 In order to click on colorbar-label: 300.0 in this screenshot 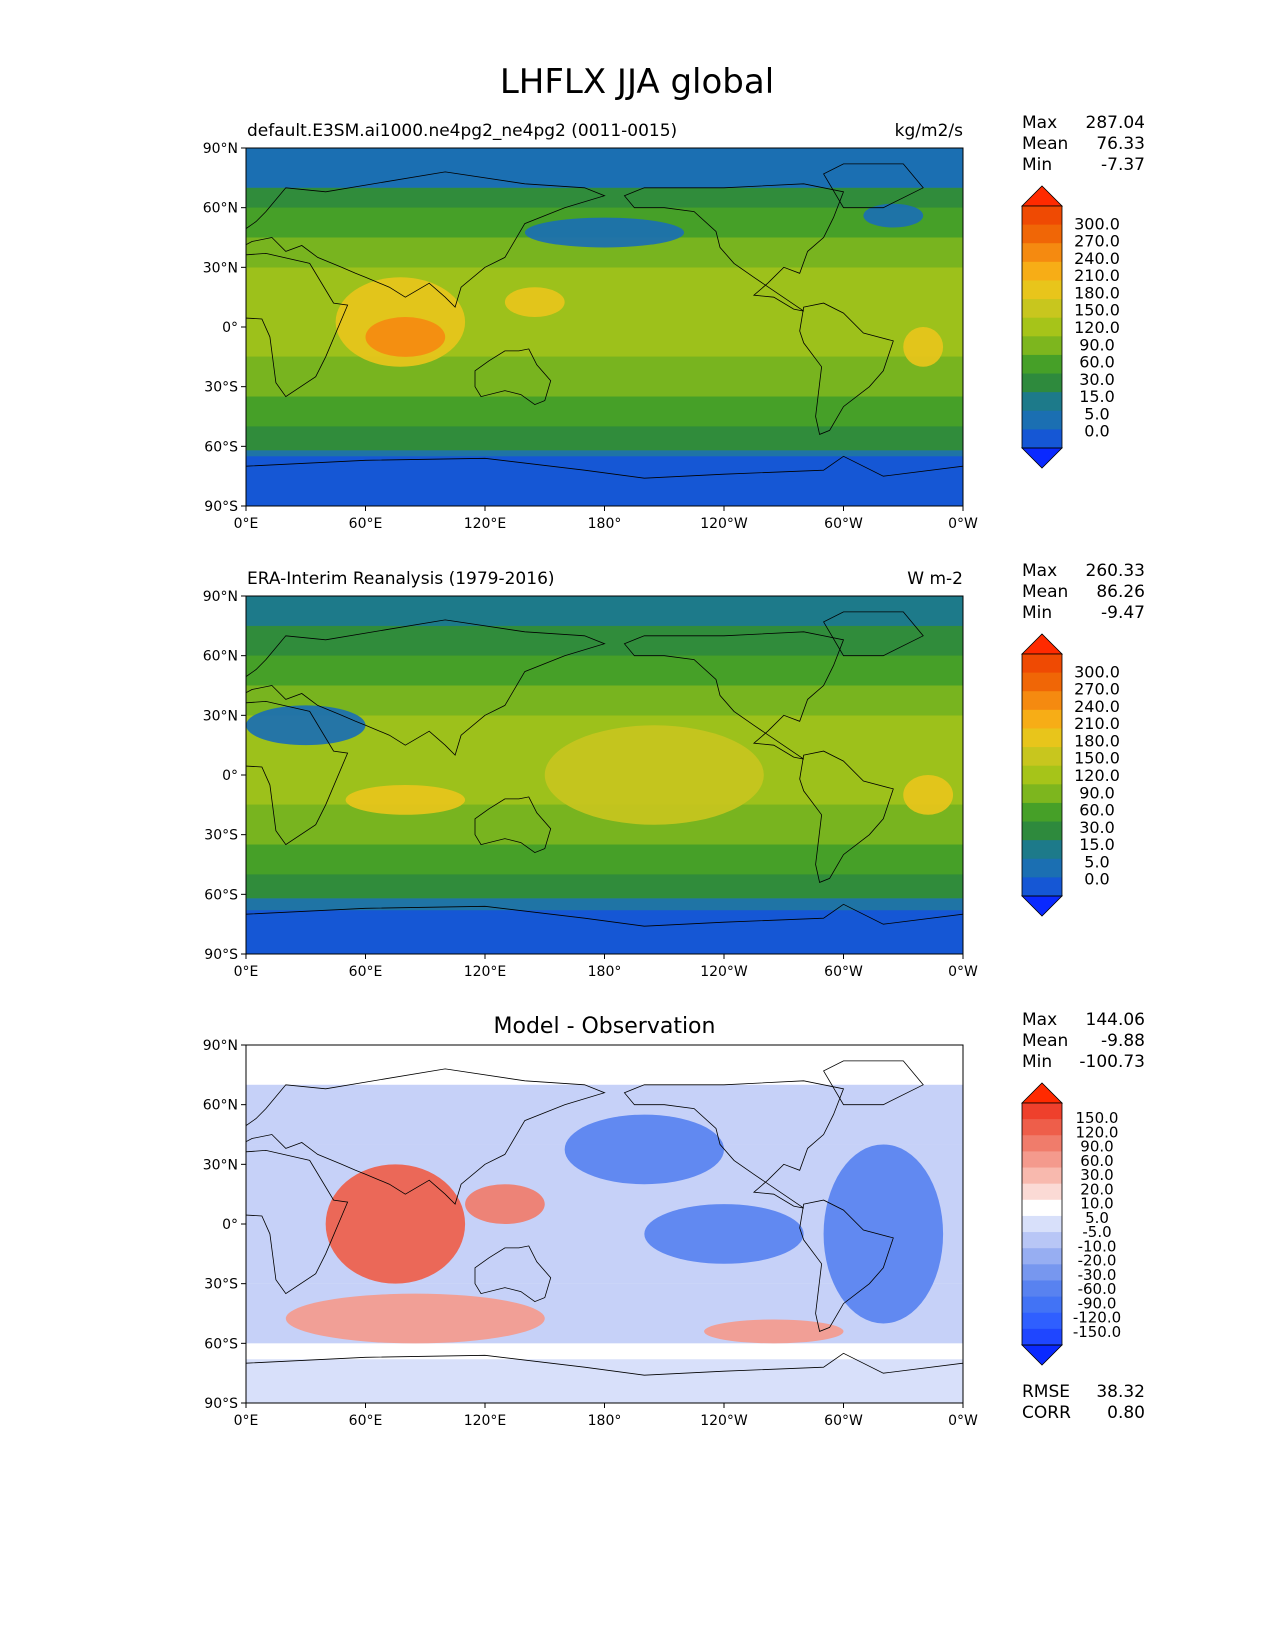, I will do `click(1097, 671)`.